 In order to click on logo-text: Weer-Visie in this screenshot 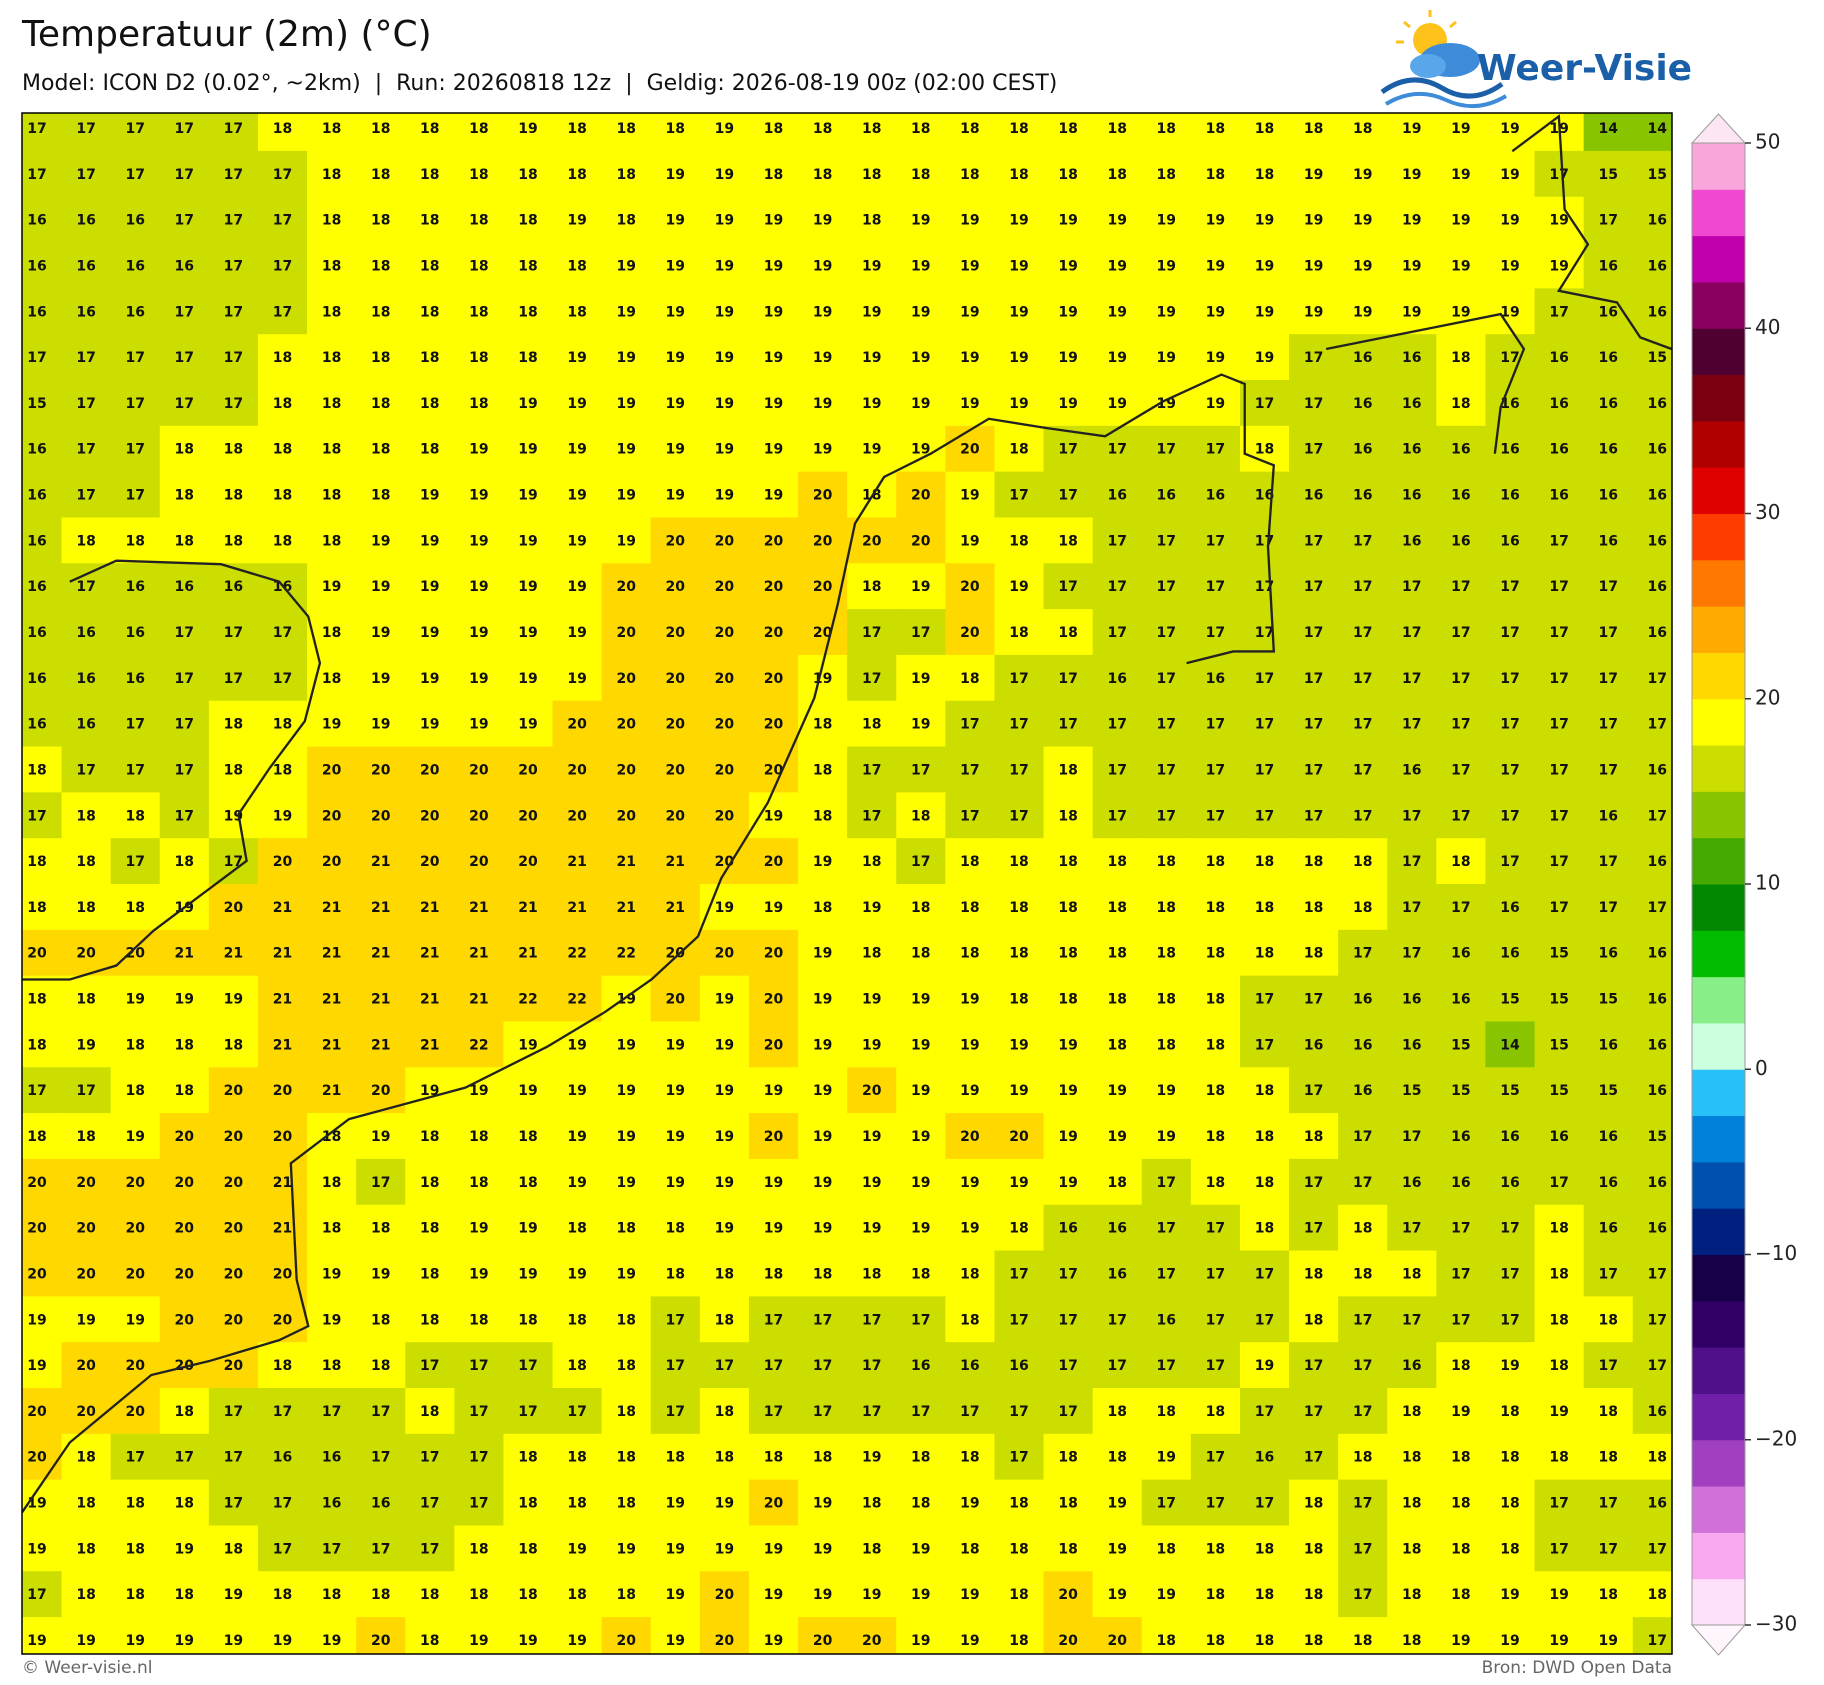, I will do `click(1584, 68)`.